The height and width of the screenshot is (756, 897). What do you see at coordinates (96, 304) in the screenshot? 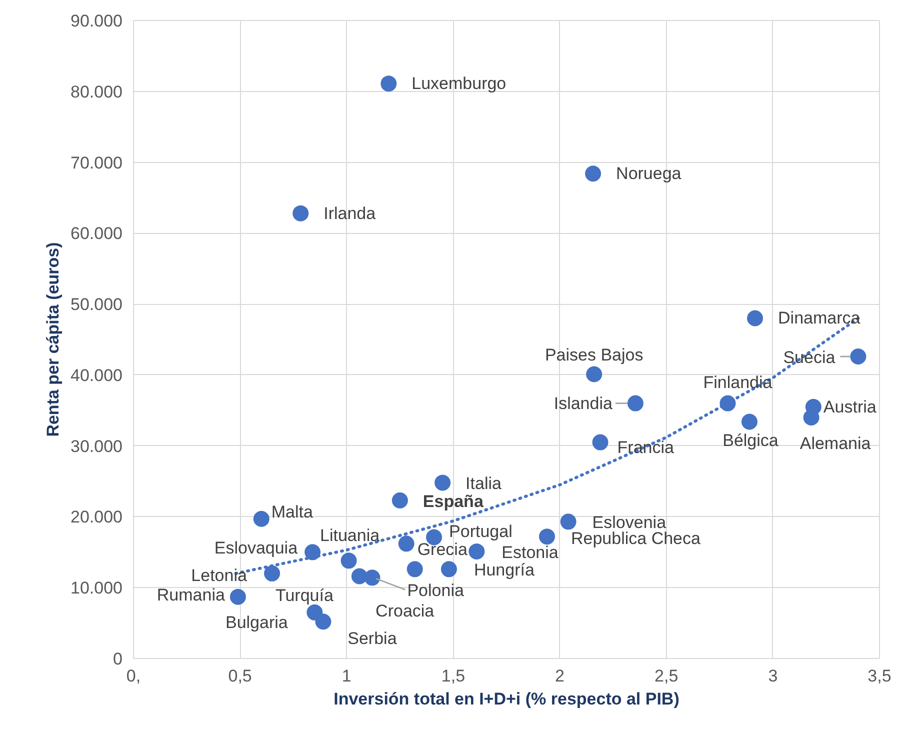
I see `y-tick-label: 50.000` at bounding box center [96, 304].